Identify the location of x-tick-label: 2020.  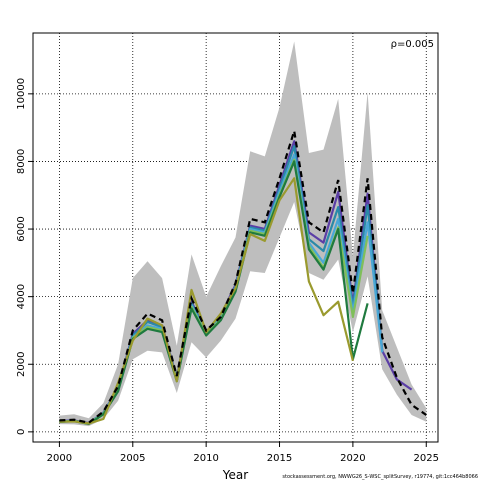
(352, 458).